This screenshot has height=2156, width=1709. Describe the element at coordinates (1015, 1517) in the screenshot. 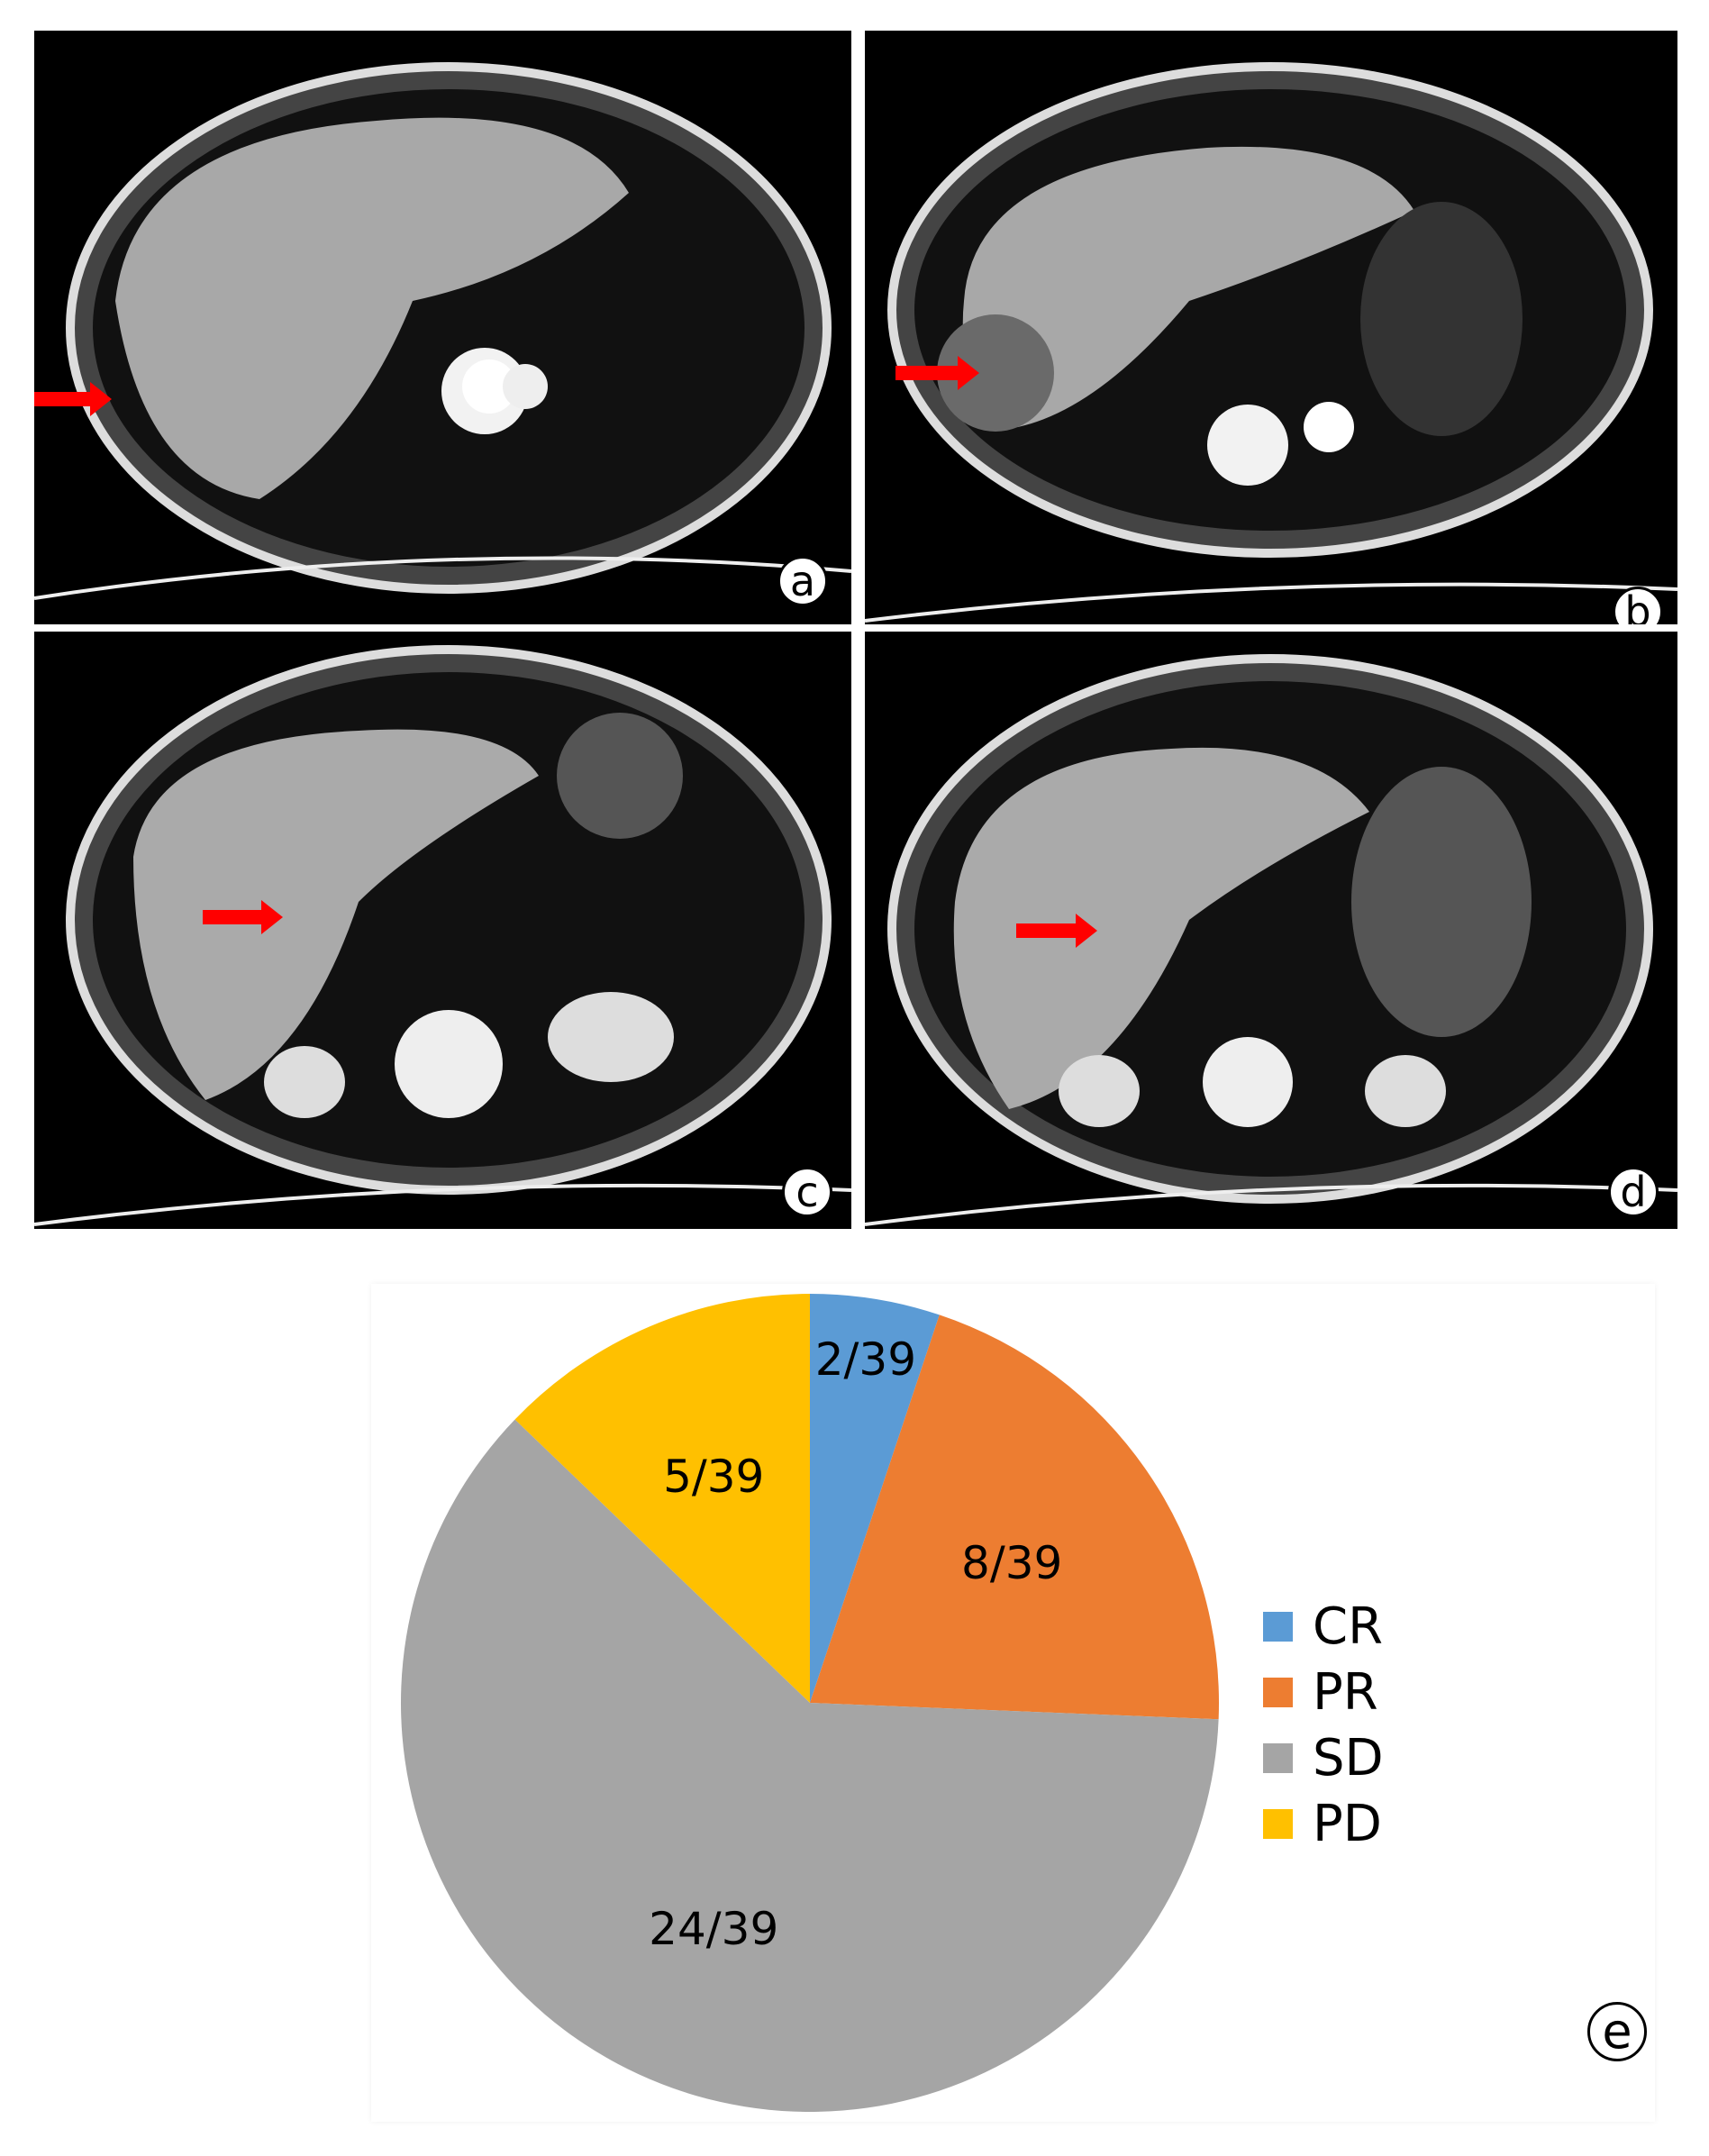

I see `pie-slice-pr` at that location.